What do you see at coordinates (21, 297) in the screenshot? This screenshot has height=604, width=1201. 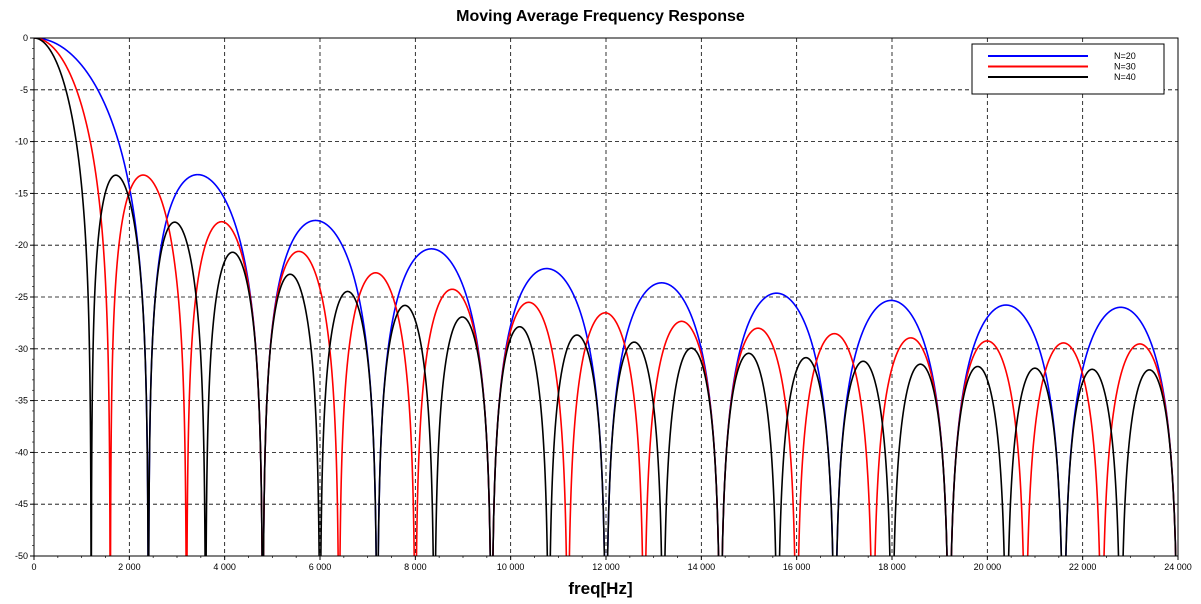 I see `y-tick-label: -25` at bounding box center [21, 297].